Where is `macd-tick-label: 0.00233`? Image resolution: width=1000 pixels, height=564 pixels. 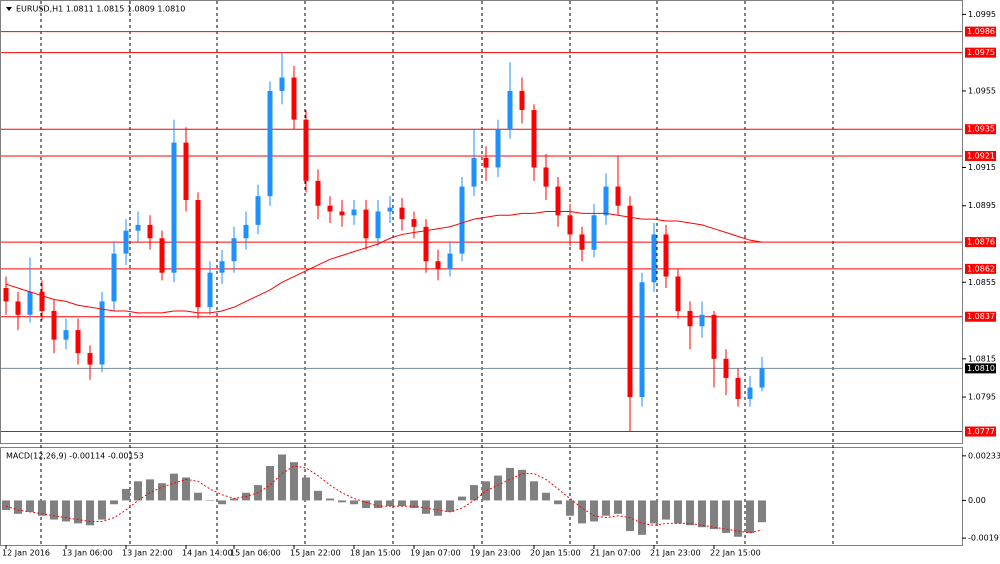 macd-tick-label: 0.00233 is located at coordinates (984, 455).